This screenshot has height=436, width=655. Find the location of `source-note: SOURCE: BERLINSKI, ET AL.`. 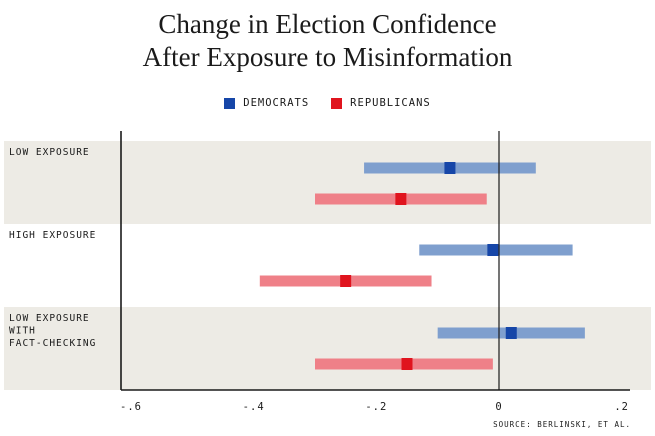

source-note: SOURCE: BERLINSKI, ET AL. is located at coordinates (562, 424).